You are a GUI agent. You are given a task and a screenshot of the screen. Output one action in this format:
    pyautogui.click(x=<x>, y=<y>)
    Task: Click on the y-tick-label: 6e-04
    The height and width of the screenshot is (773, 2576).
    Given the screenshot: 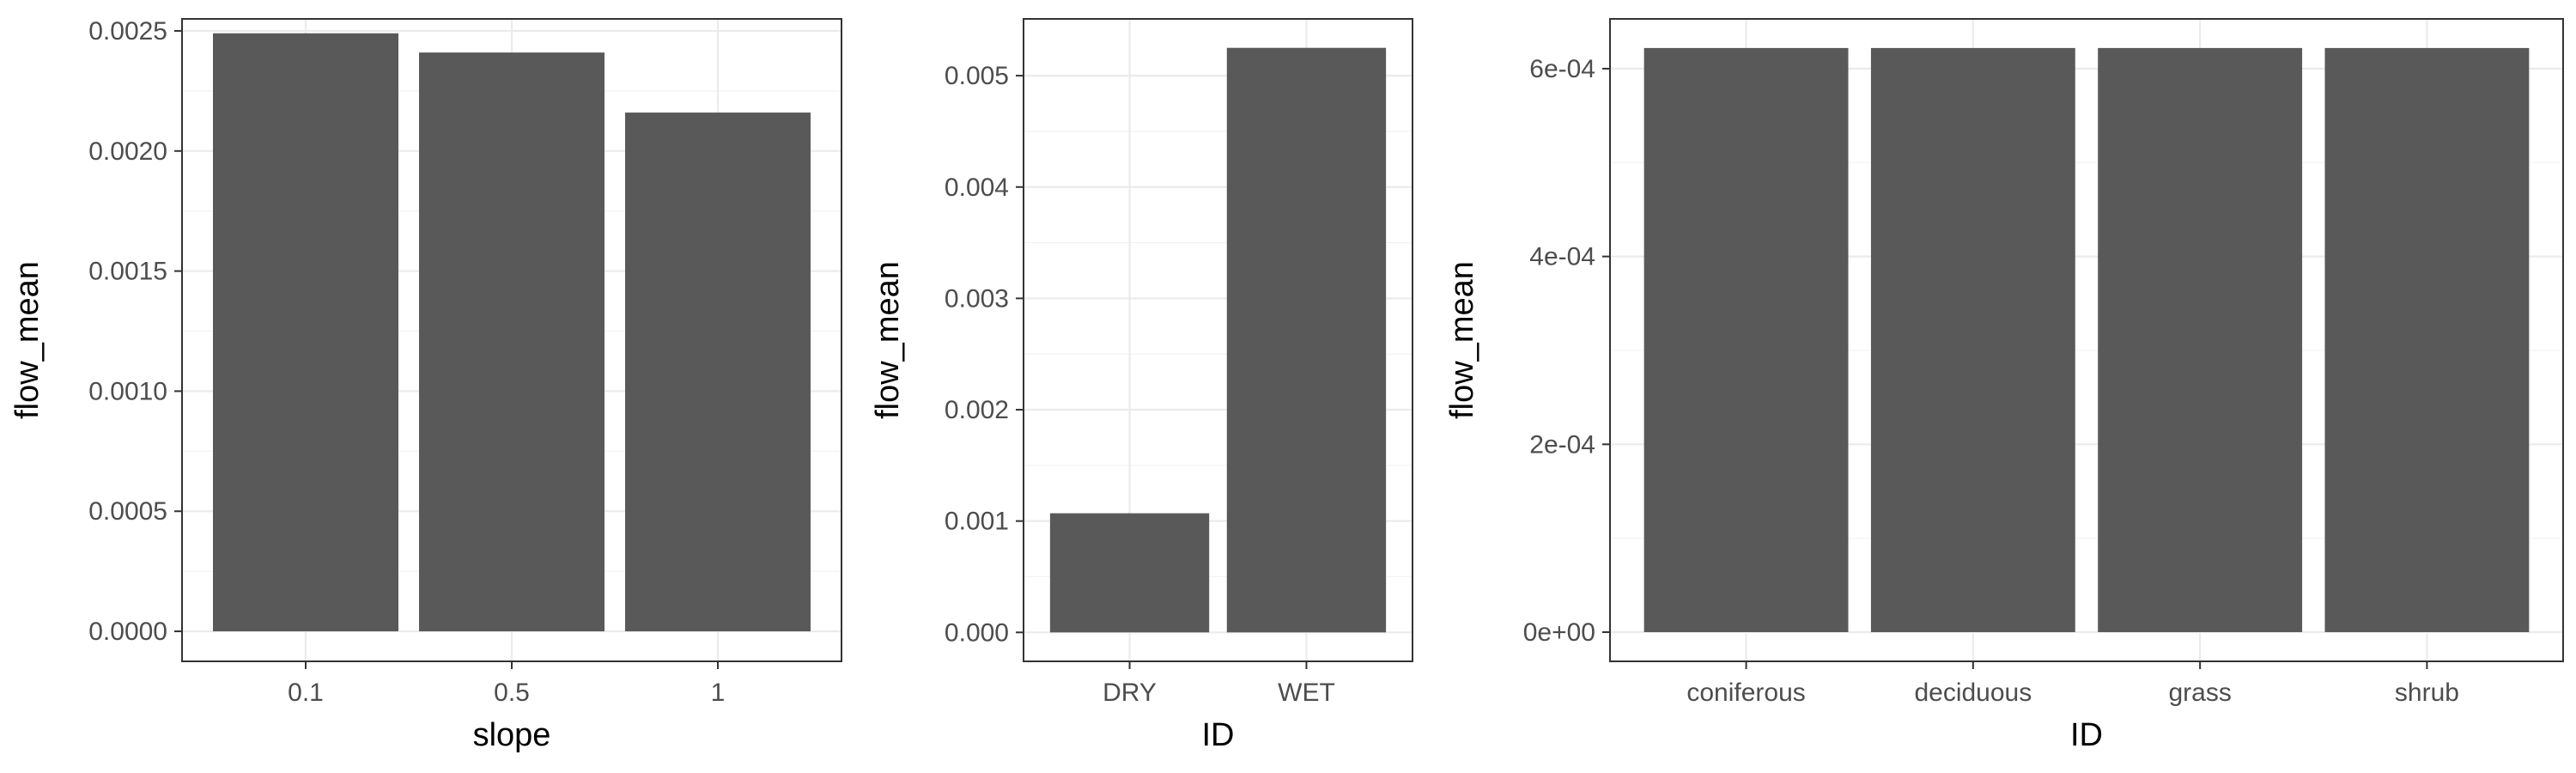 What is the action you would take?
    pyautogui.click(x=1562, y=69)
    